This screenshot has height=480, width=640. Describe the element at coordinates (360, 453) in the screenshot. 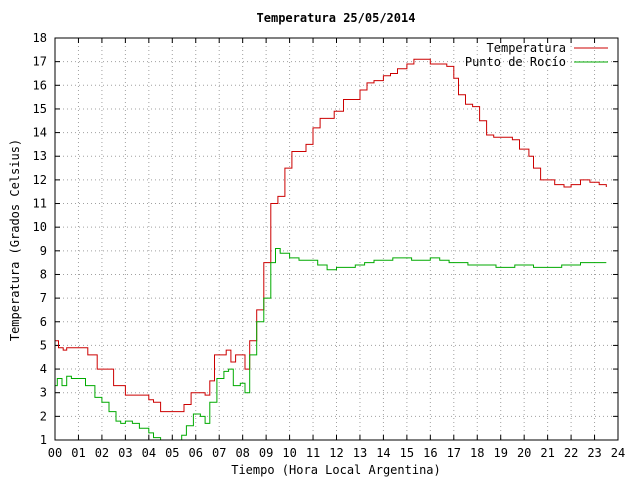

I see `x-tick-label: 13` at that location.